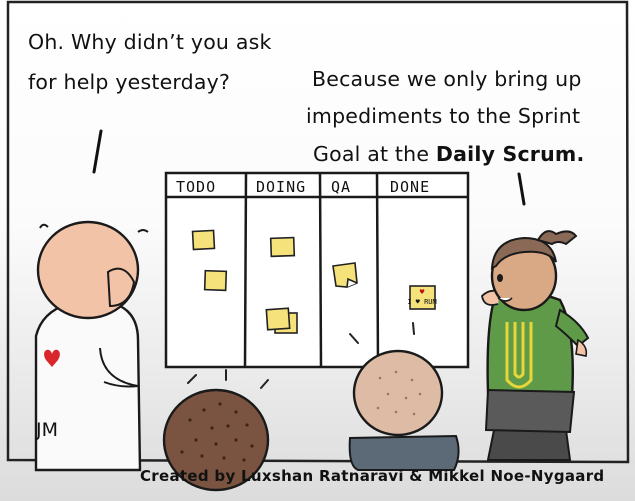 The height and width of the screenshot is (501, 635). What do you see at coordinates (341, 187) in the screenshot?
I see `column-header-qa: QA` at bounding box center [341, 187].